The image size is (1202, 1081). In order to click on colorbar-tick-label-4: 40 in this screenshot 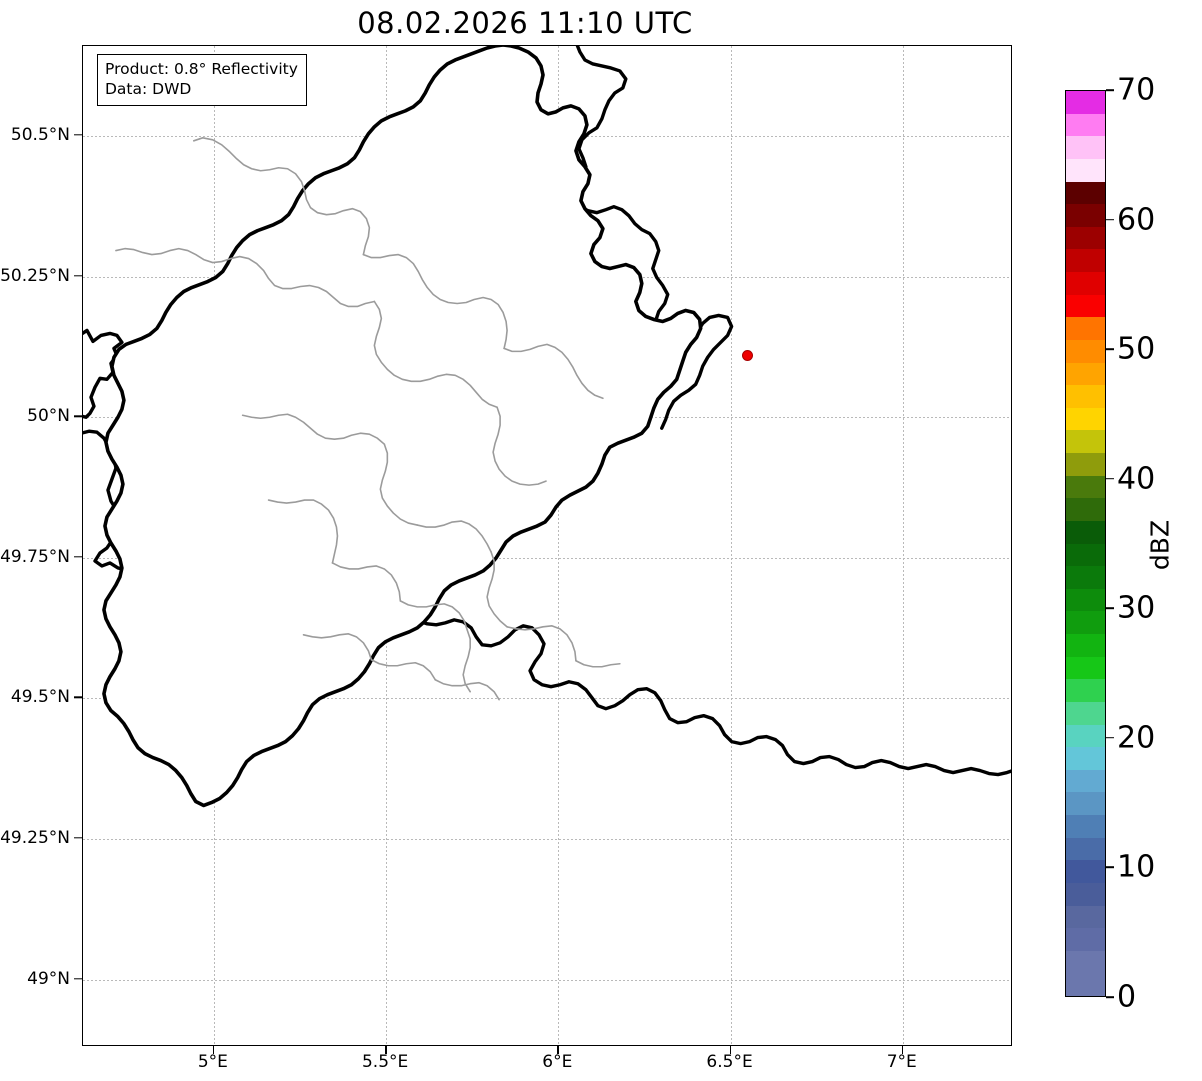, I will do `click(1136, 479)`.